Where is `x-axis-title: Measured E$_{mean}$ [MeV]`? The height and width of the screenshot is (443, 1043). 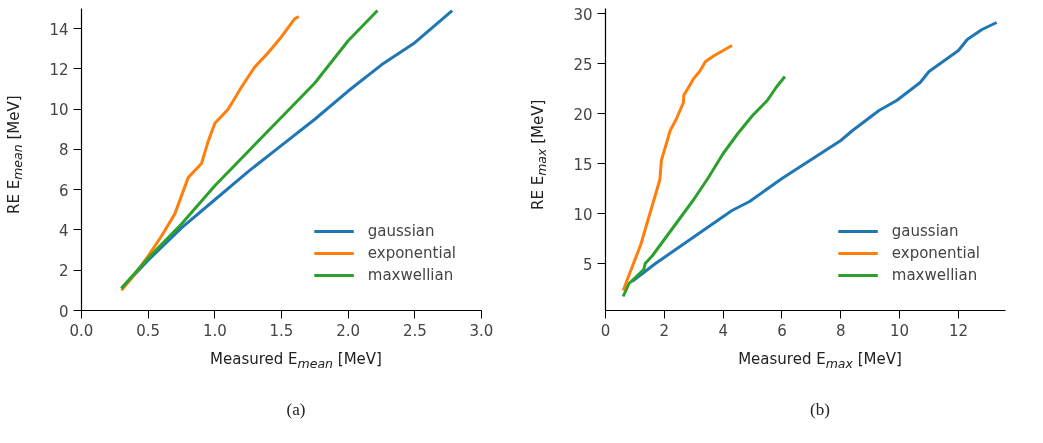
x-axis-title: Measured E$_{mean}$ [MeV] is located at coordinates (296, 360).